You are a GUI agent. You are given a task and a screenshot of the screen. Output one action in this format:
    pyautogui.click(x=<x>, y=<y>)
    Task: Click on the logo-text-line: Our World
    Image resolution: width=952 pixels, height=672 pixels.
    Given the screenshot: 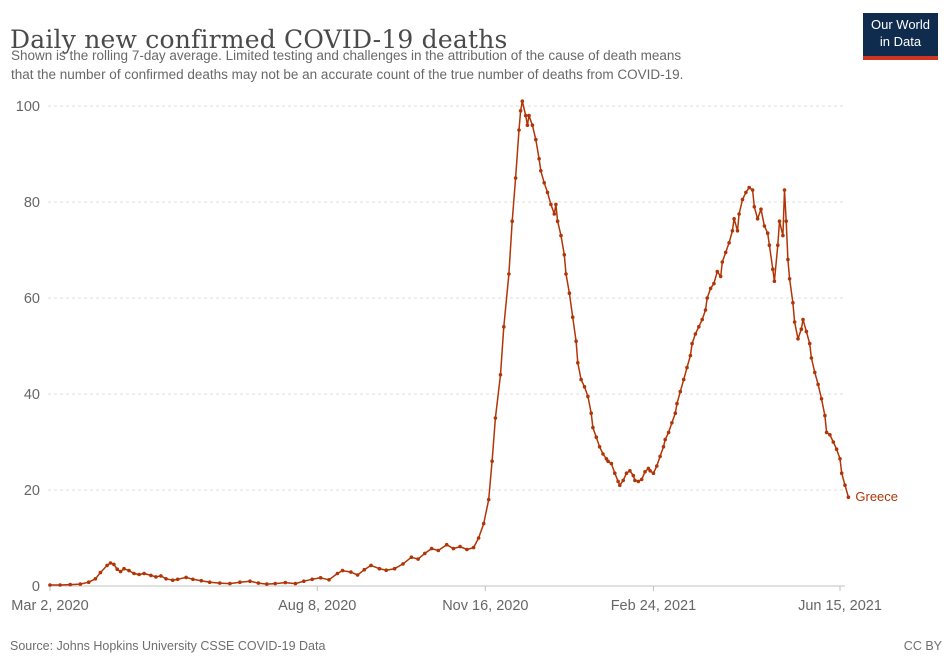 What is the action you would take?
    pyautogui.click(x=900, y=24)
    